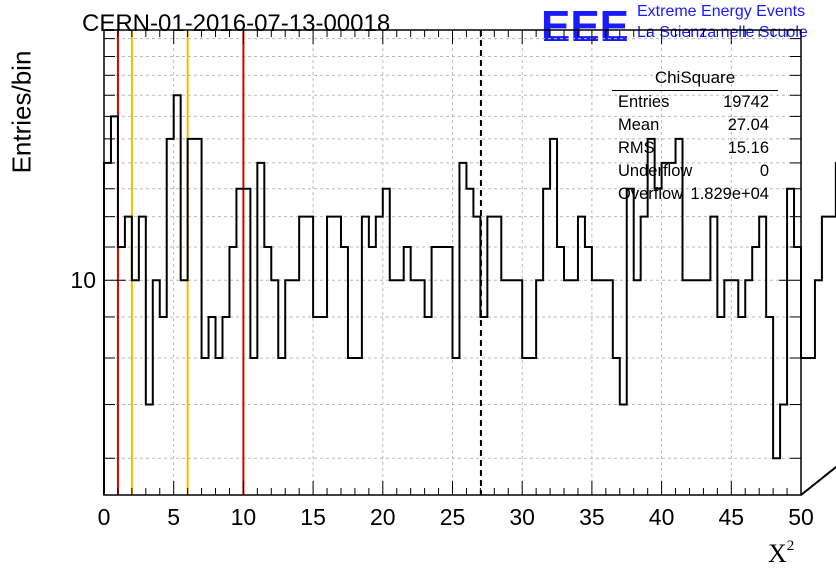  What do you see at coordinates (244, 517) in the screenshot?
I see `x-tick-label: 10` at bounding box center [244, 517].